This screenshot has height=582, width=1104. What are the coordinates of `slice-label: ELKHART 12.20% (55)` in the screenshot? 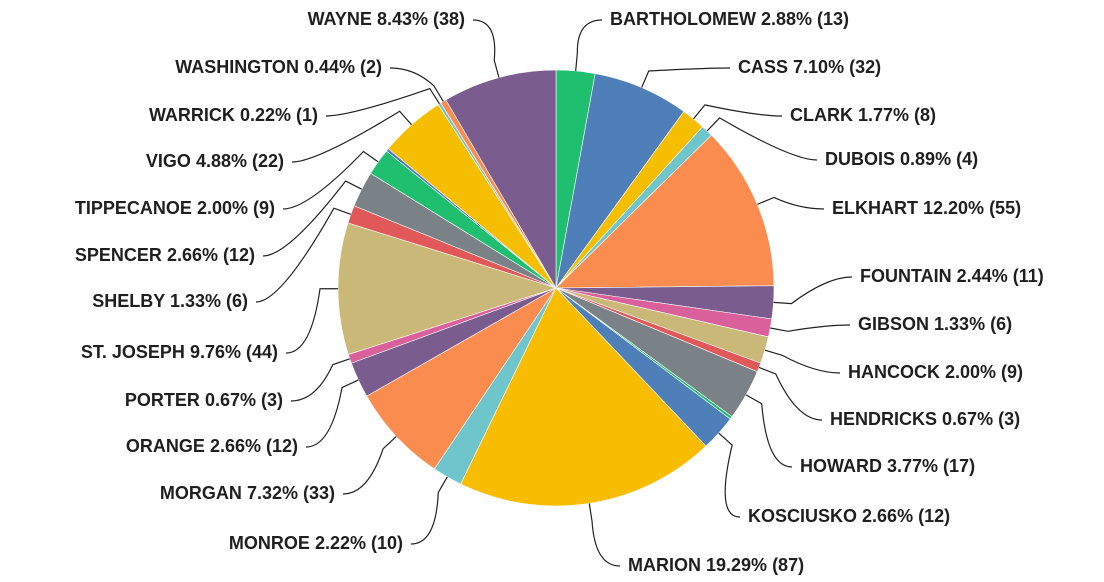 It's located at (926, 208).